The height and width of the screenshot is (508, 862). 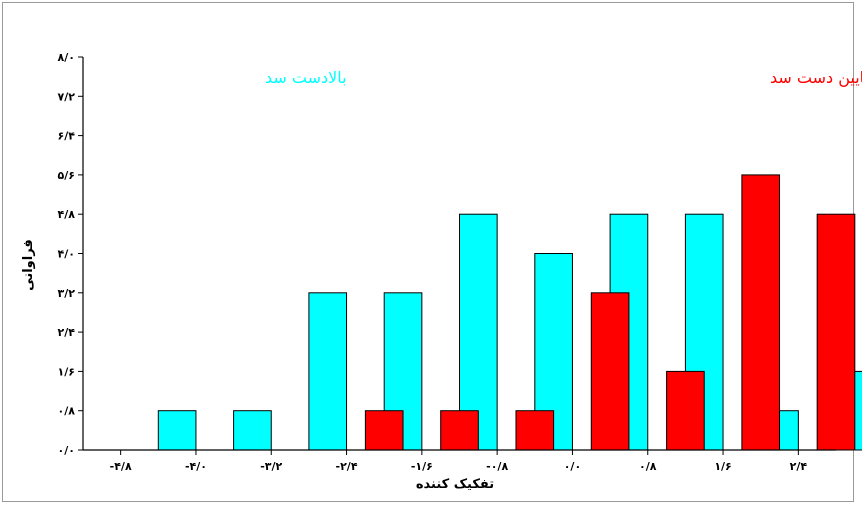 I want to click on y-tick-label-7: ۵/۶, so click(x=66, y=175).